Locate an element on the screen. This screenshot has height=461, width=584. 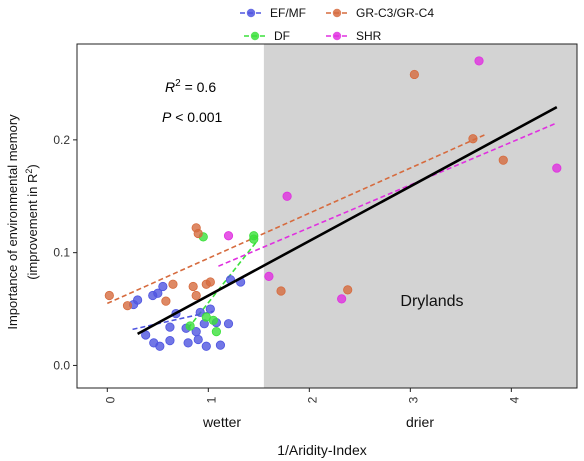
x-tick-label: 3 is located at coordinates (414, 399).